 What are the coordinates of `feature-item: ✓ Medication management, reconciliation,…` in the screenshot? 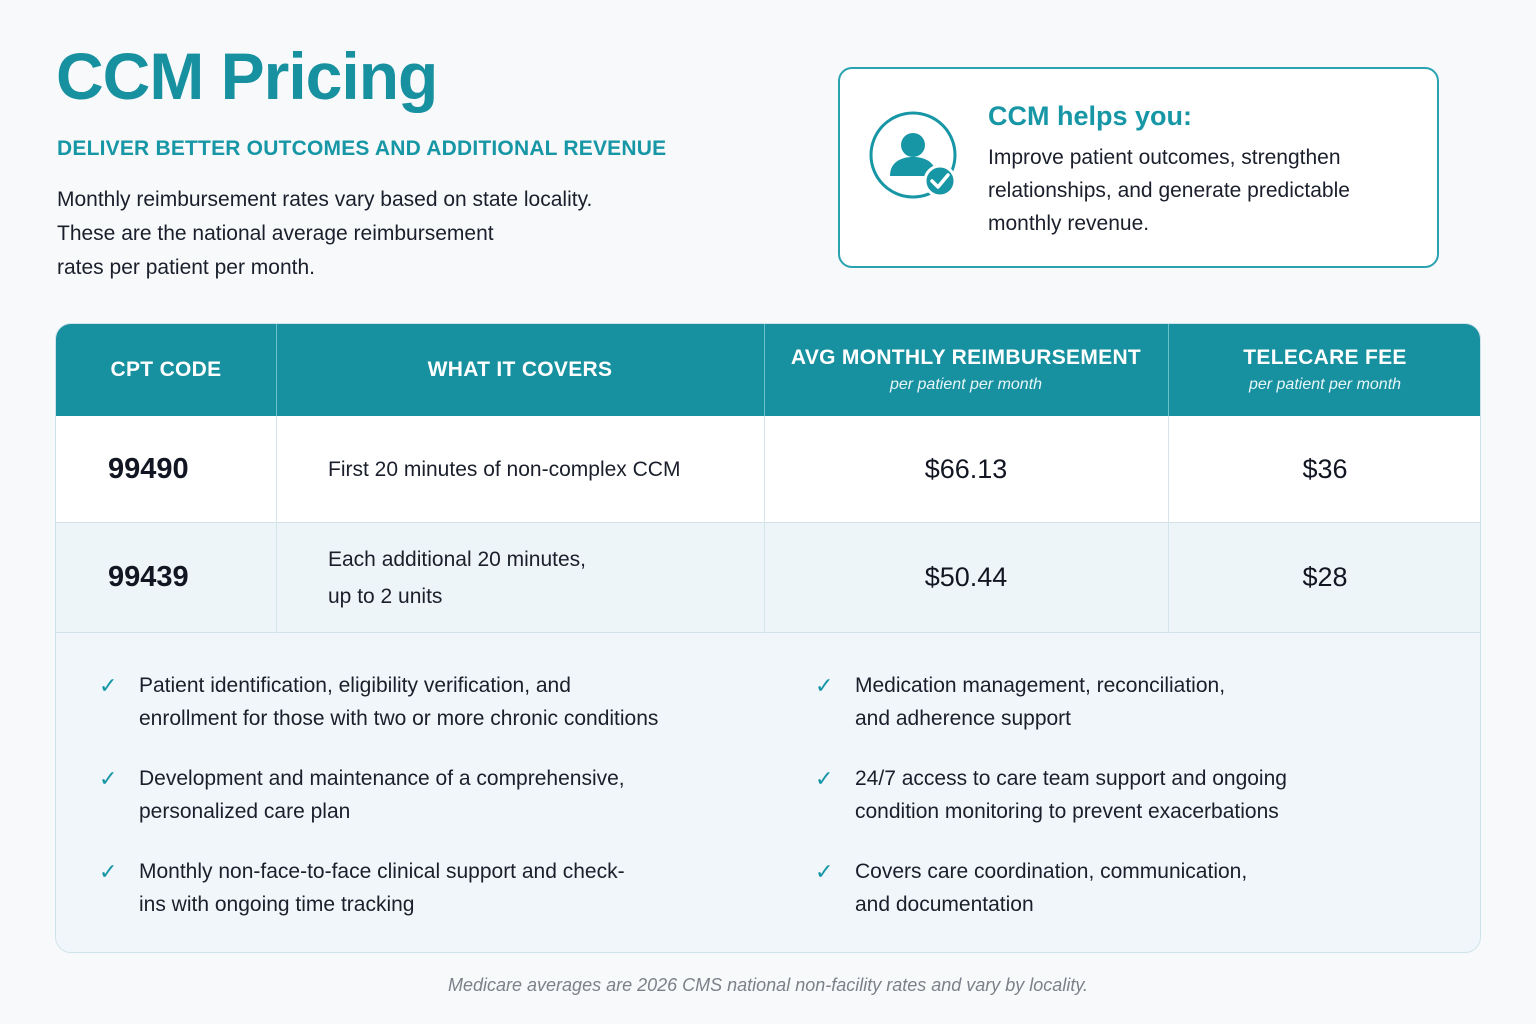 It's located at (1135, 702).